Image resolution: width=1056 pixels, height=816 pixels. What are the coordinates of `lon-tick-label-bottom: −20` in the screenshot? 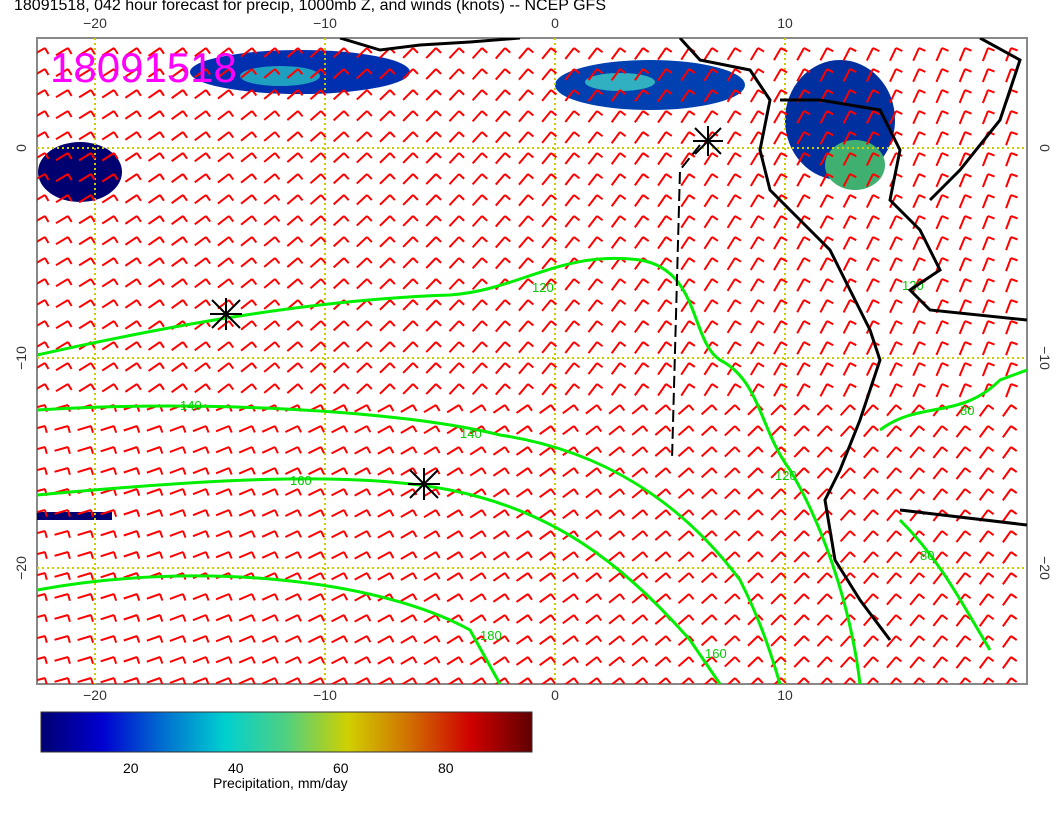 It's located at (95, 695).